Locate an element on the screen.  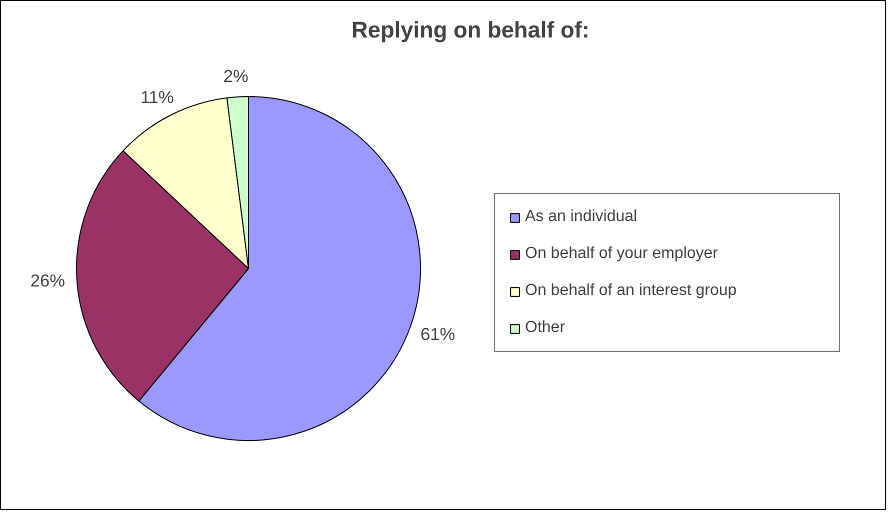
data-label: 11% is located at coordinates (157, 96).